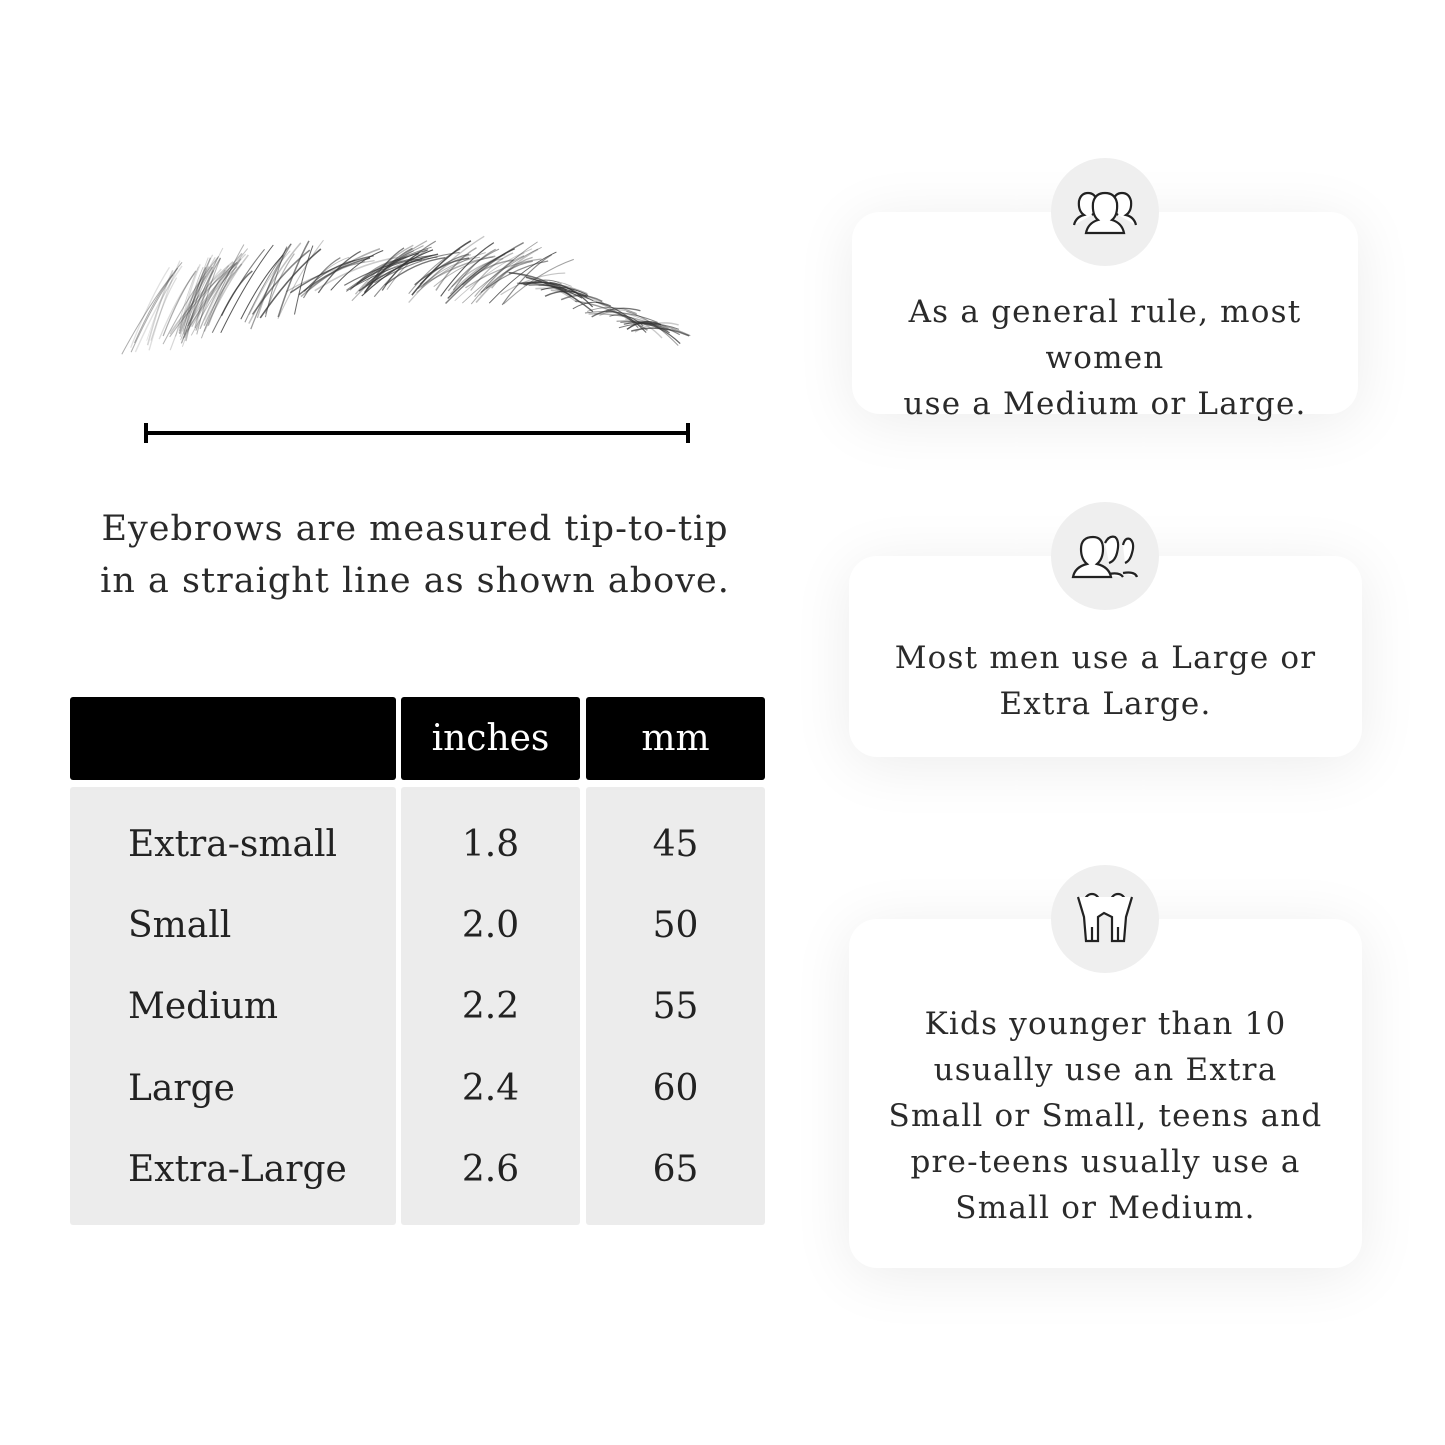 The height and width of the screenshot is (1445, 1445). I want to click on cell-inches: 1.8, so click(490, 844).